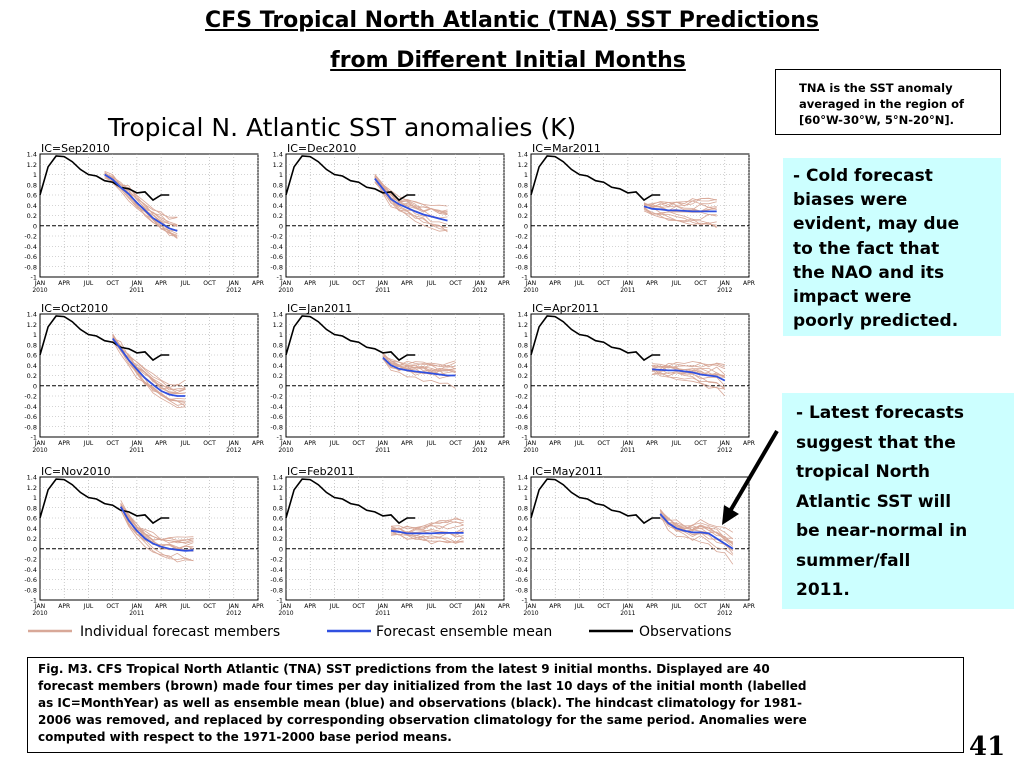 Image resolution: width=1024 pixels, height=768 pixels. I want to click on y-tick-label: 1.2, so click(32, 325).